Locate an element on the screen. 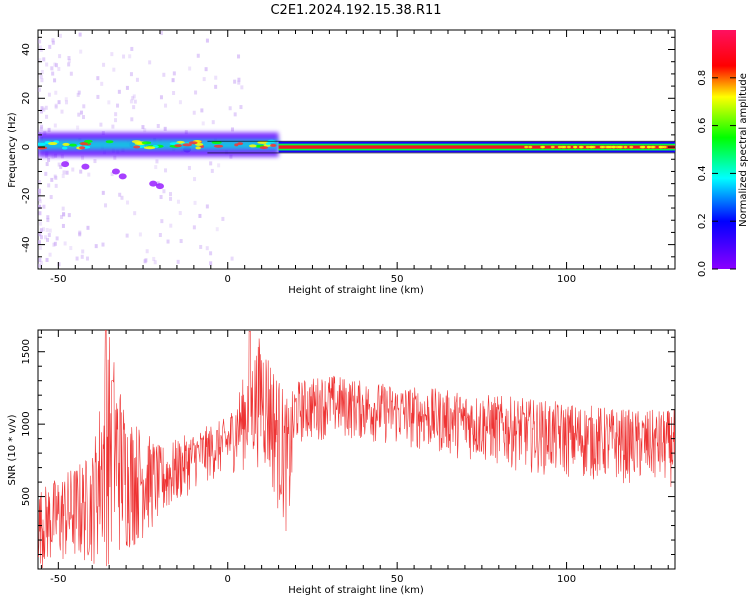 This screenshot has width=750, height=600. colorbar-tick-label: 0.8 is located at coordinates (702, 78).